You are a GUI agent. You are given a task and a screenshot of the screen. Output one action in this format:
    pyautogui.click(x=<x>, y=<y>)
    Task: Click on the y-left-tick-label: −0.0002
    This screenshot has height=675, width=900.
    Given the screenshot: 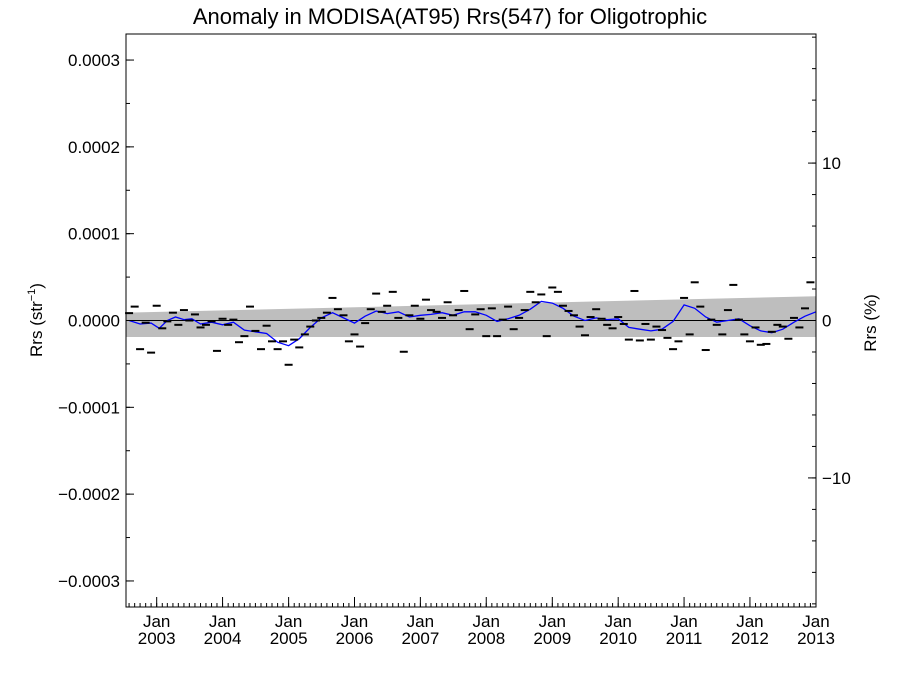 What is the action you would take?
    pyautogui.click(x=89, y=494)
    